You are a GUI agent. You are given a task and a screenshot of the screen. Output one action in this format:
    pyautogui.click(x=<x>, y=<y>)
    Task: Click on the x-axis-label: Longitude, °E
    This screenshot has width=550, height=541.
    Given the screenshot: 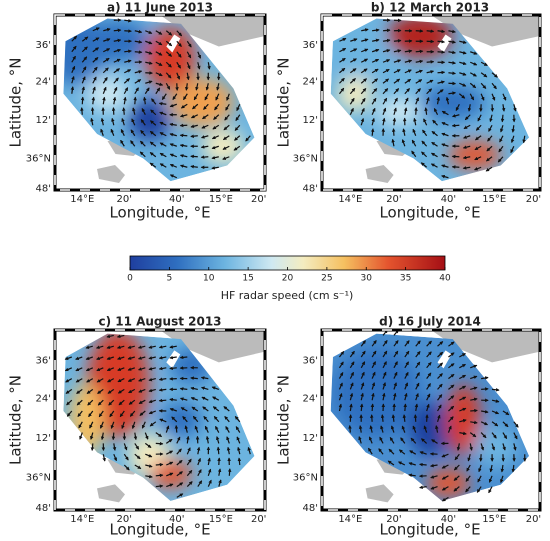 What is the action you would take?
    pyautogui.click(x=159, y=213)
    